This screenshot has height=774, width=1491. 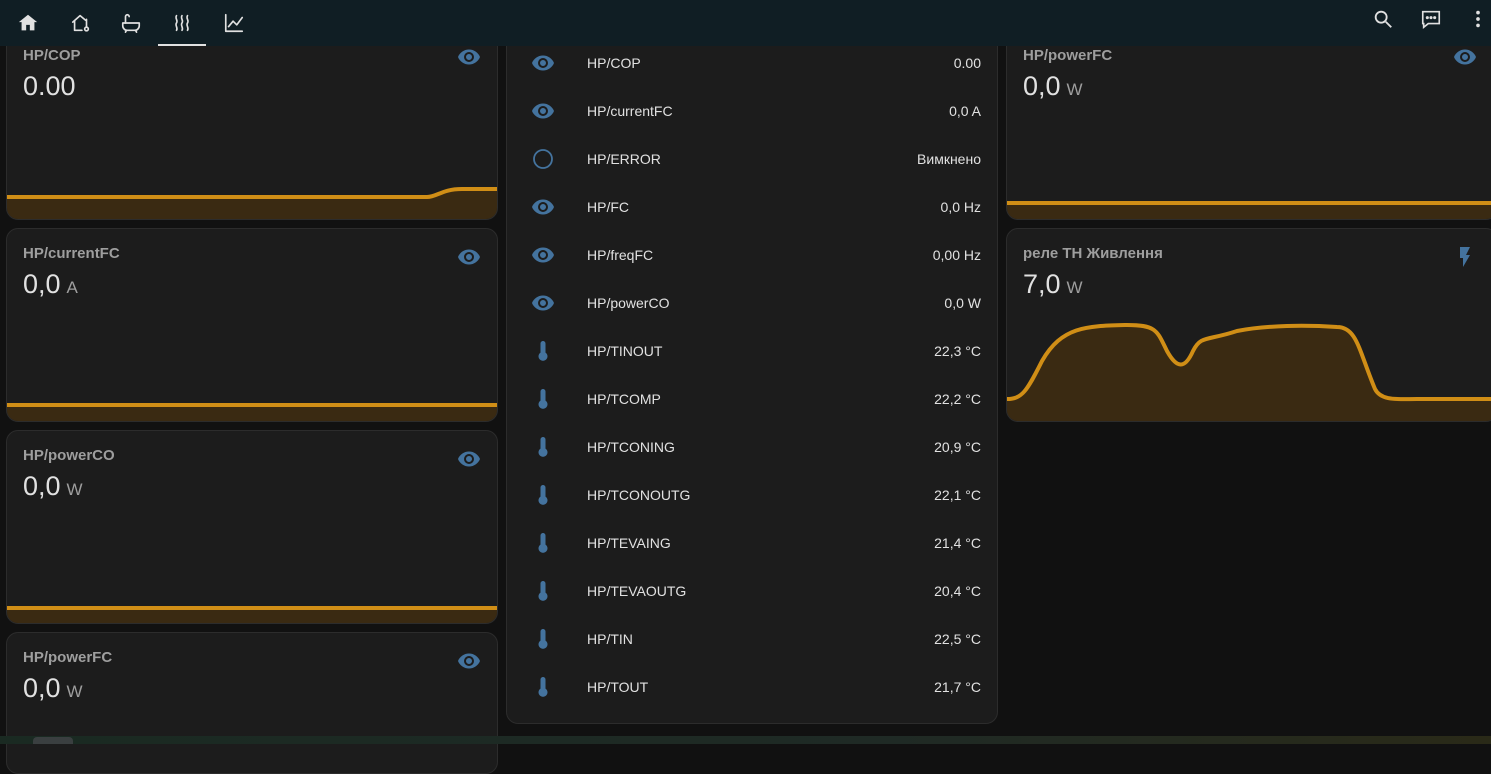 What do you see at coordinates (752, 687) in the screenshot?
I see `entity-row: HP/TOUT 21,7 °C` at bounding box center [752, 687].